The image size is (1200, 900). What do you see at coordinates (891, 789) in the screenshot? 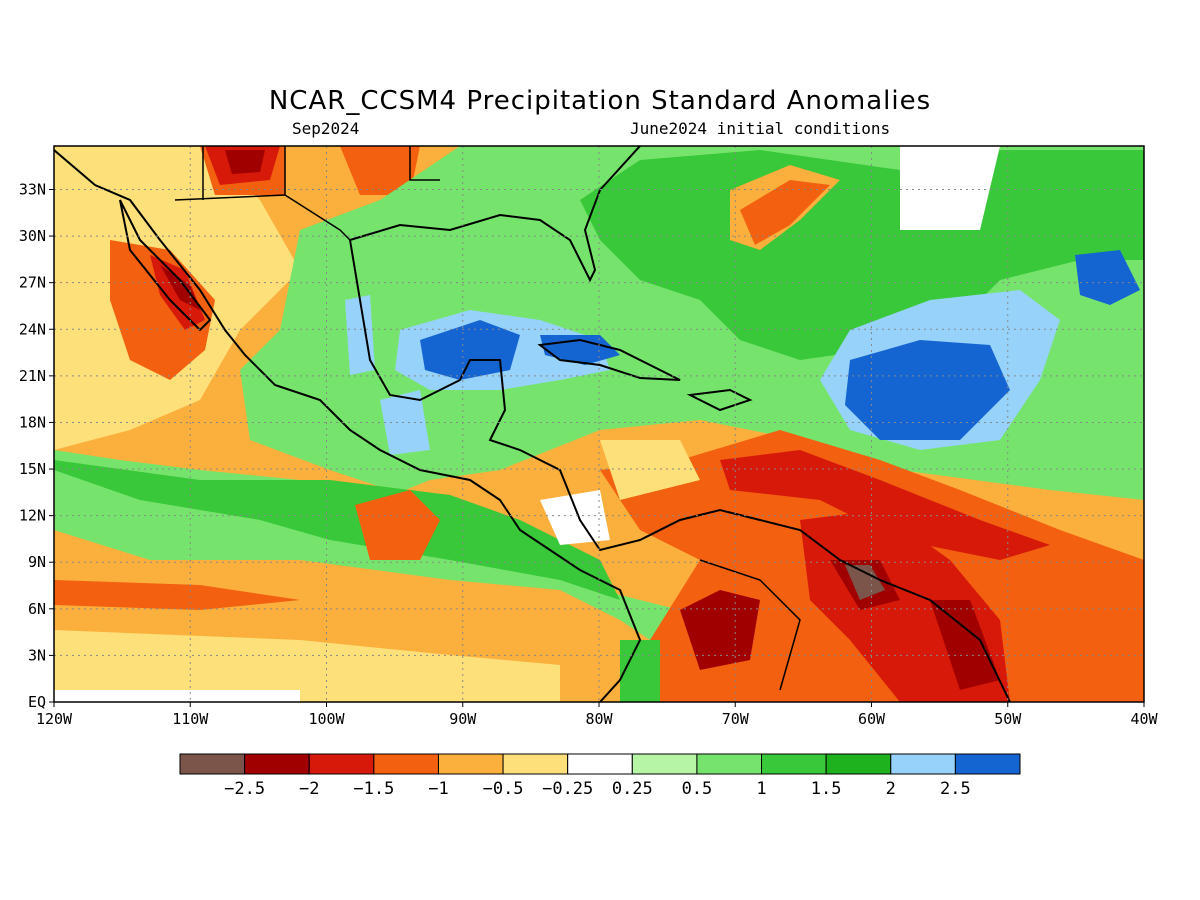
I see `colorbar-label: 2` at bounding box center [891, 789].